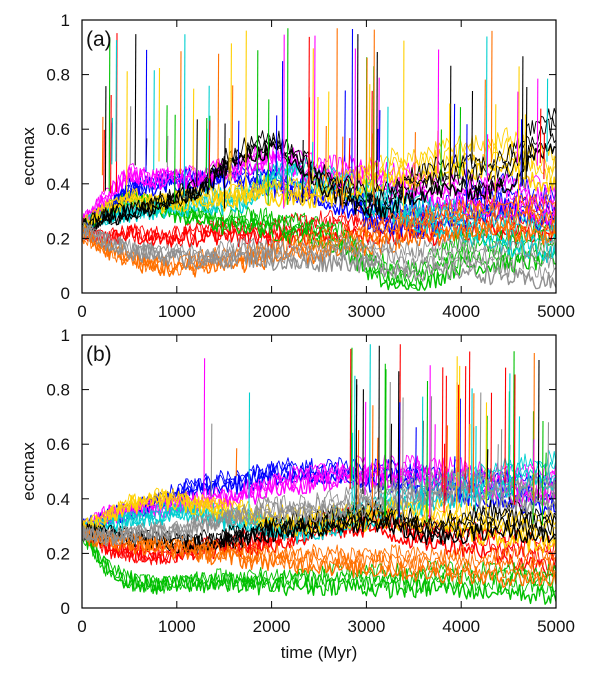 This screenshot has width=600, height=675. What do you see at coordinates (461, 626) in the screenshot?
I see `x-tick-label: 4000` at bounding box center [461, 626].